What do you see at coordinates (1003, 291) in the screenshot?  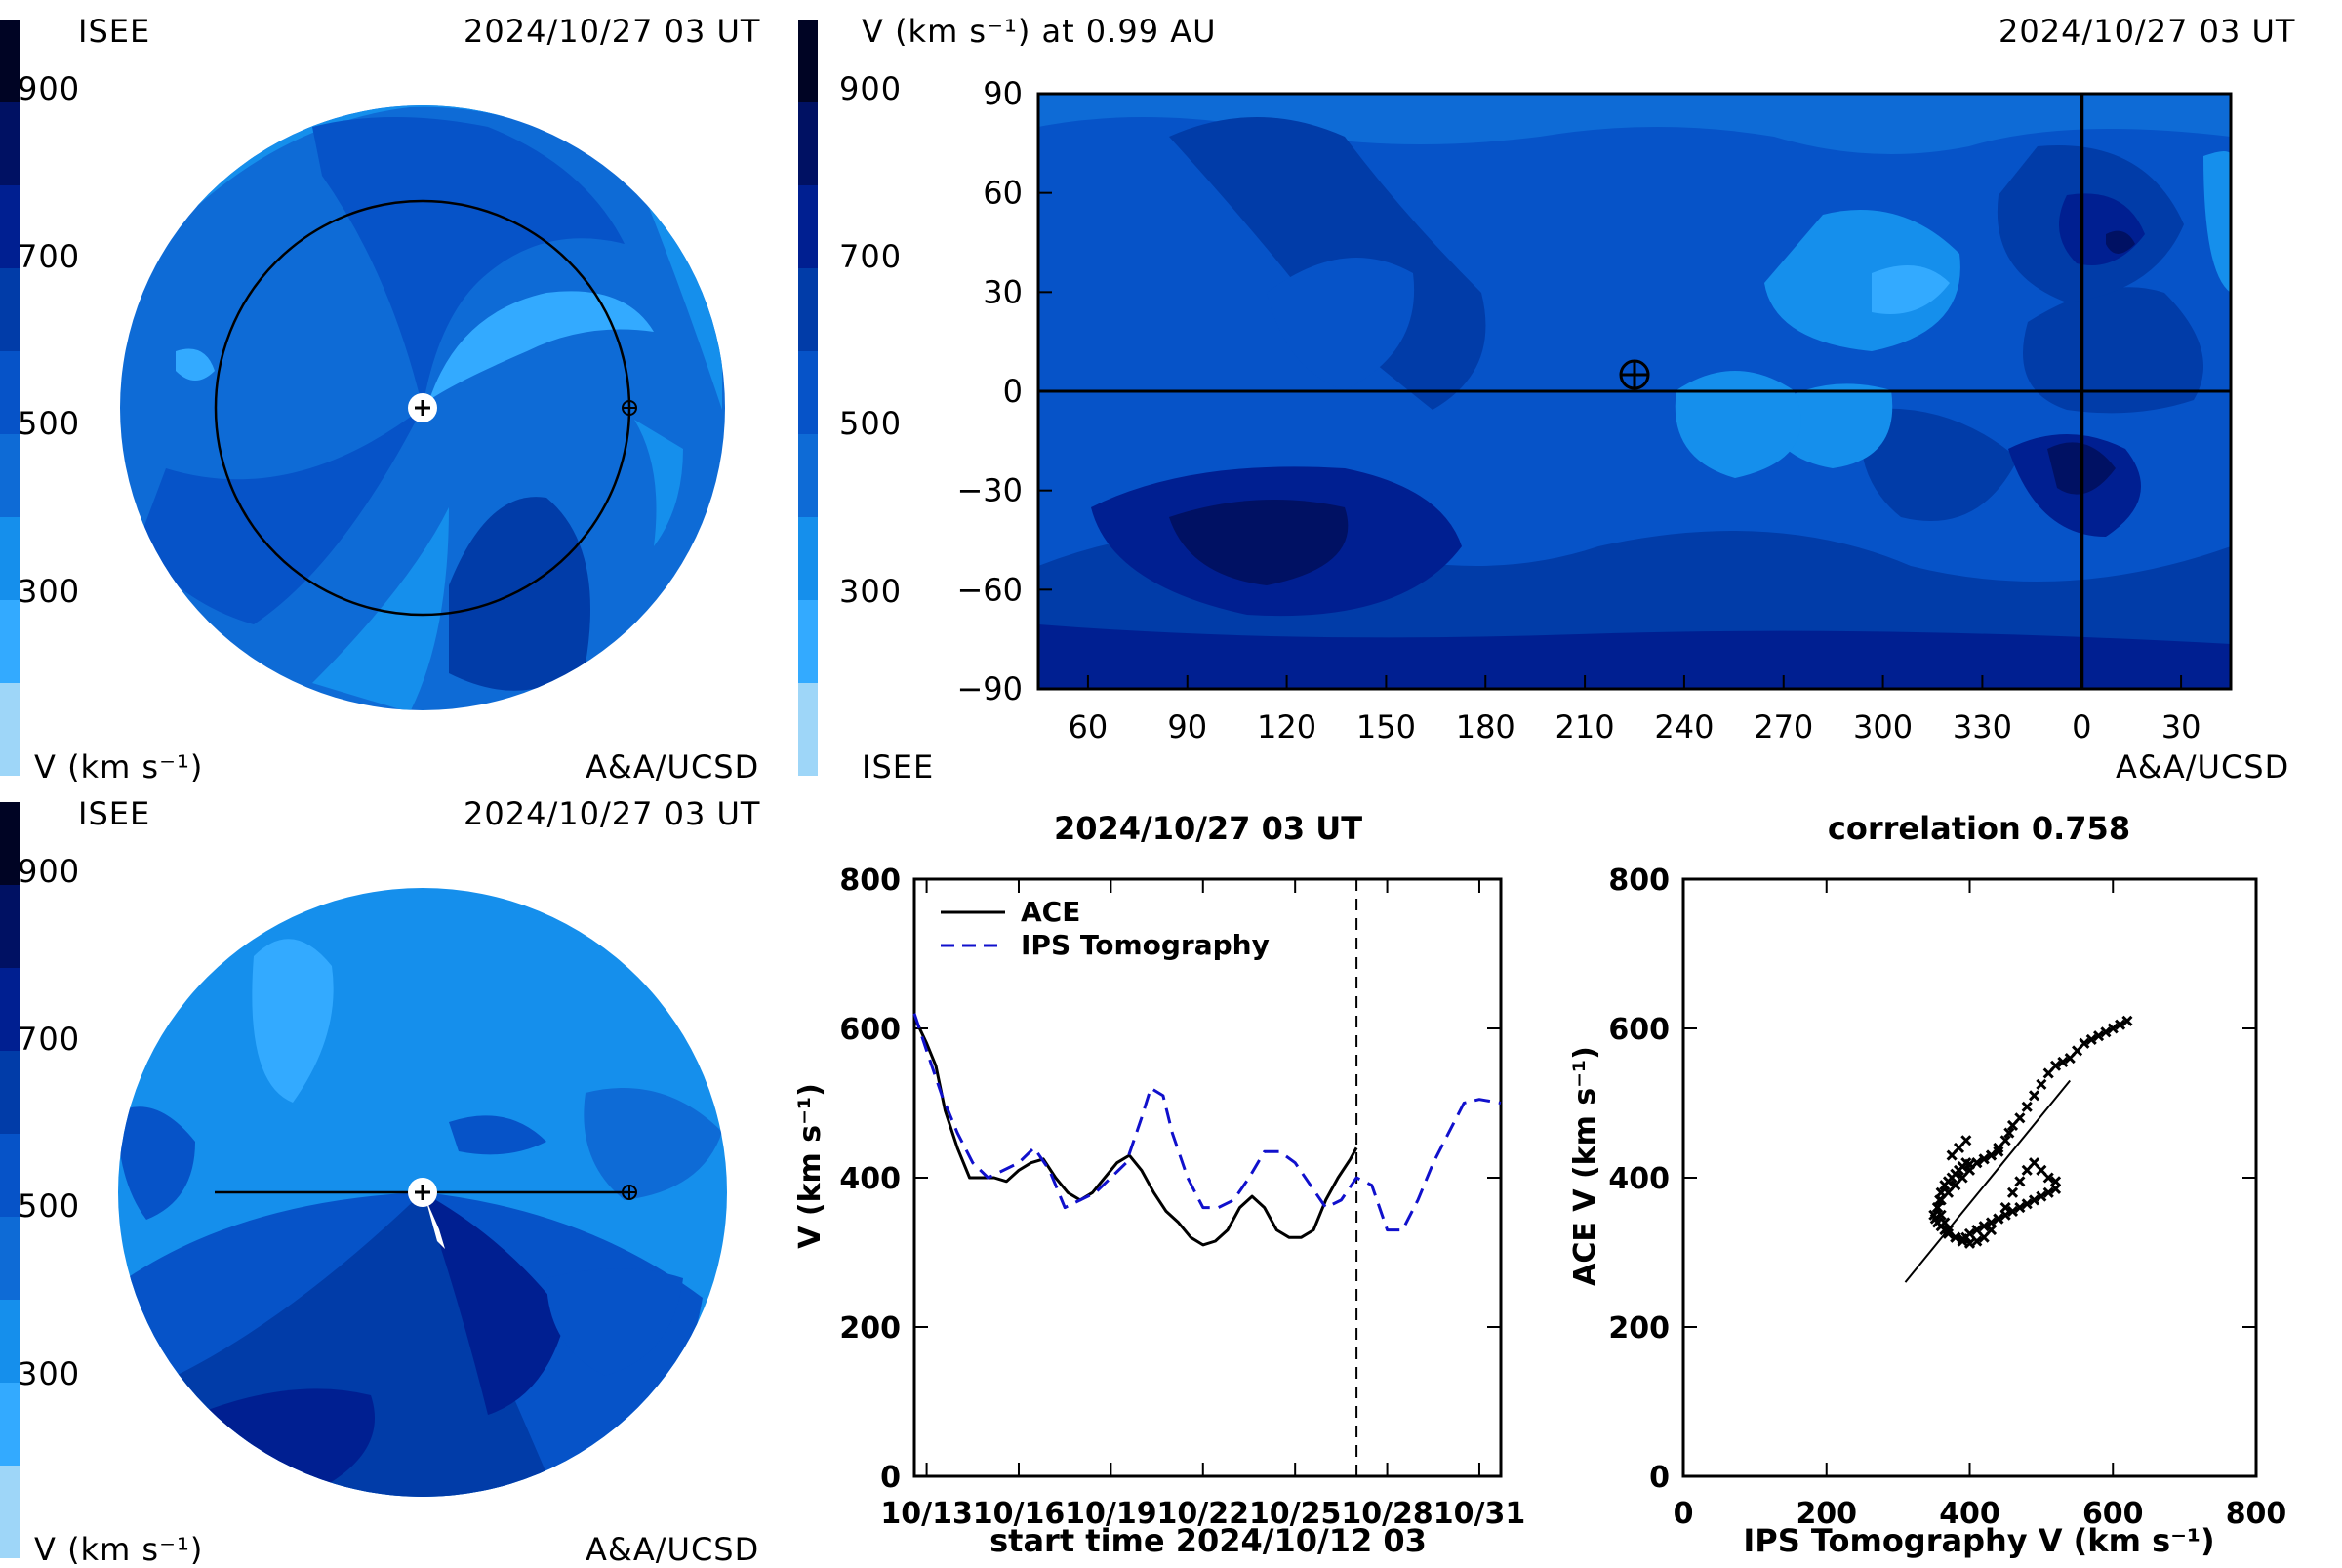 I see `y-tick-label: 30` at bounding box center [1003, 291].